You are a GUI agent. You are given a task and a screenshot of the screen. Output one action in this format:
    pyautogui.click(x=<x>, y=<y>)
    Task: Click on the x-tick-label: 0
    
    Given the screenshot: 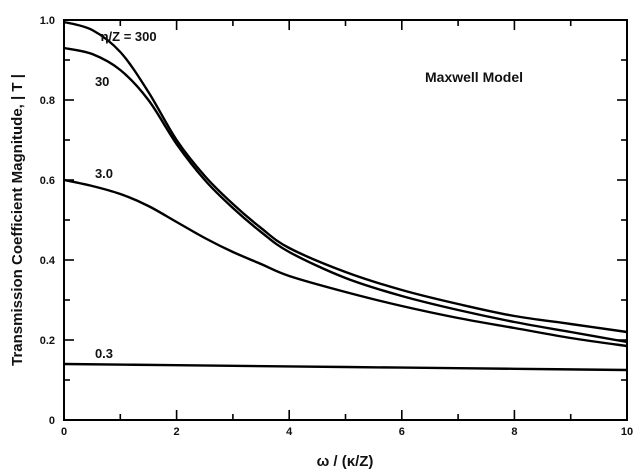 What is the action you would take?
    pyautogui.click(x=64, y=432)
    